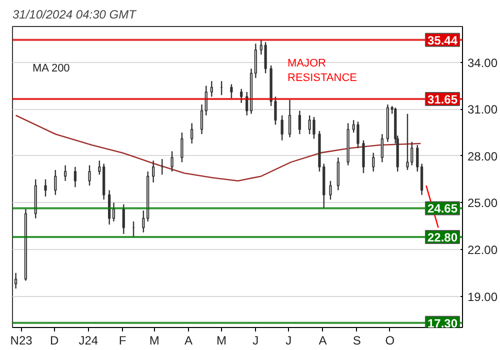 Image resolution: width=500 pixels, height=350 pixels. I want to click on y-tick-label: 31.00, so click(483, 109).